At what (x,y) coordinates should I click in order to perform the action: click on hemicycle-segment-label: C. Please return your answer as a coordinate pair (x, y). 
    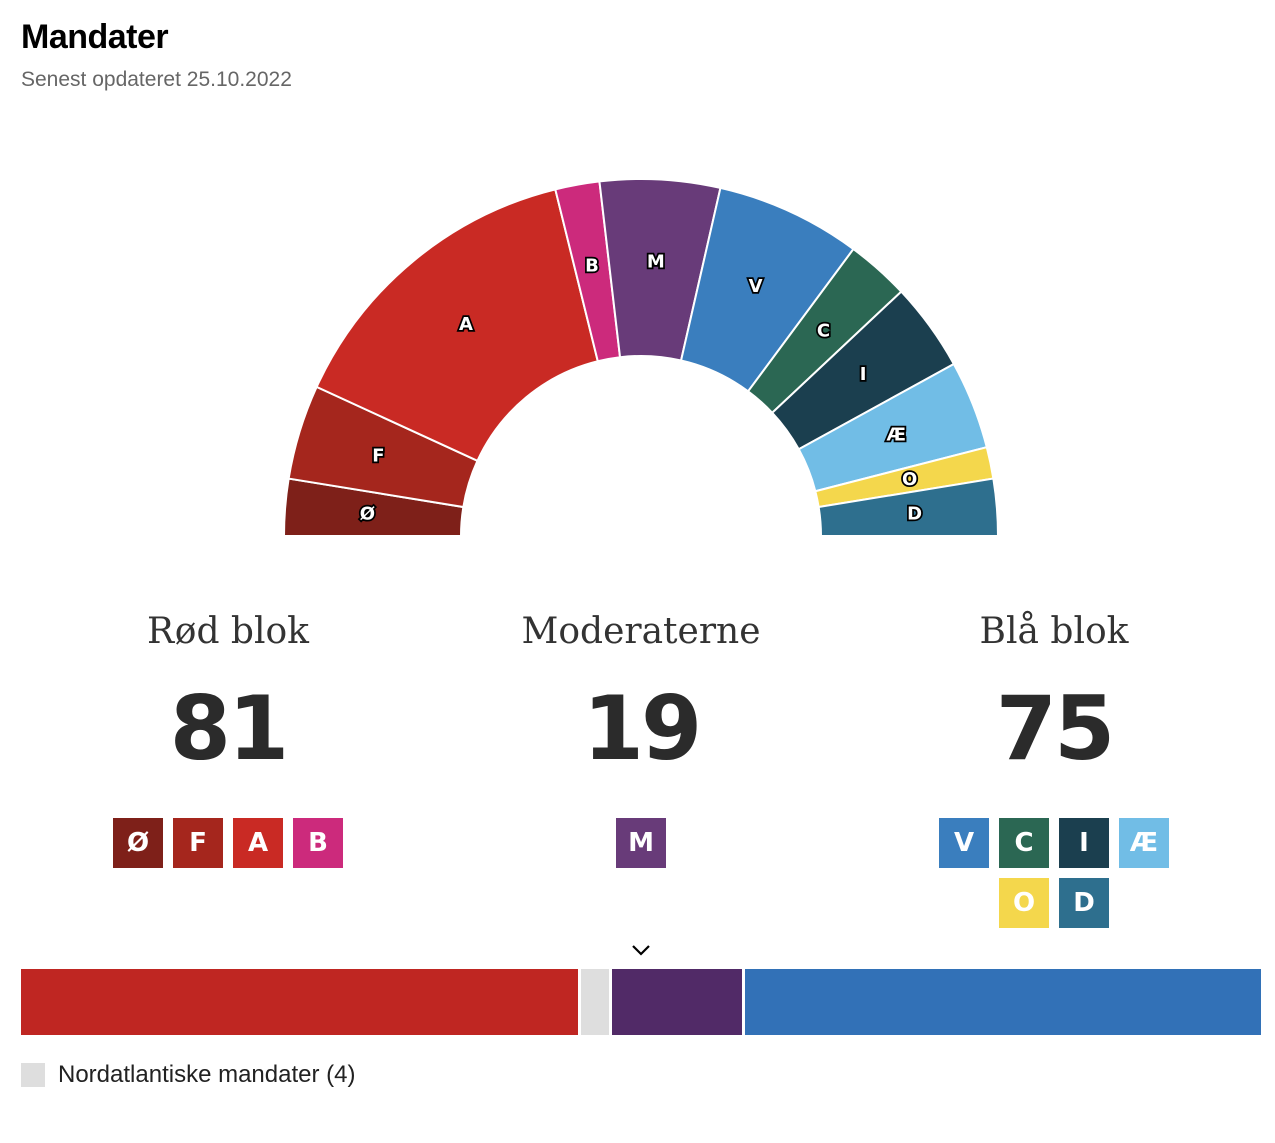
    Looking at the image, I should click on (823, 330).